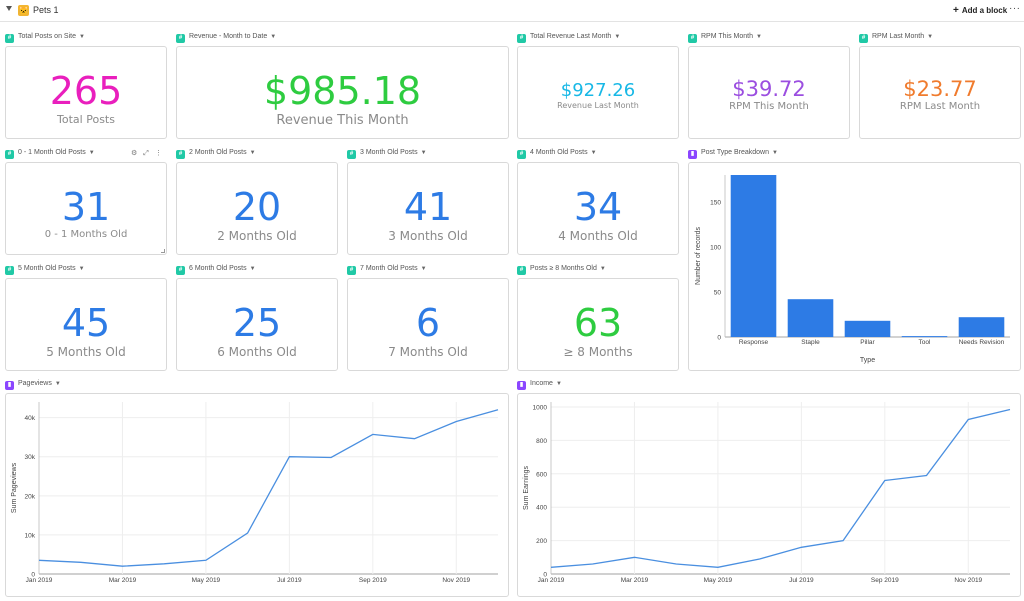  I want to click on chart-block-icon: ▮, so click(692, 154).